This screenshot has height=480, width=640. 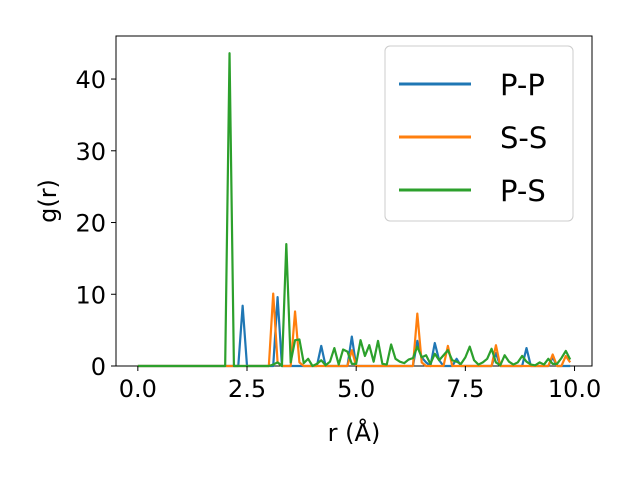 I want to click on y-tick-label: 10, so click(x=90, y=295).